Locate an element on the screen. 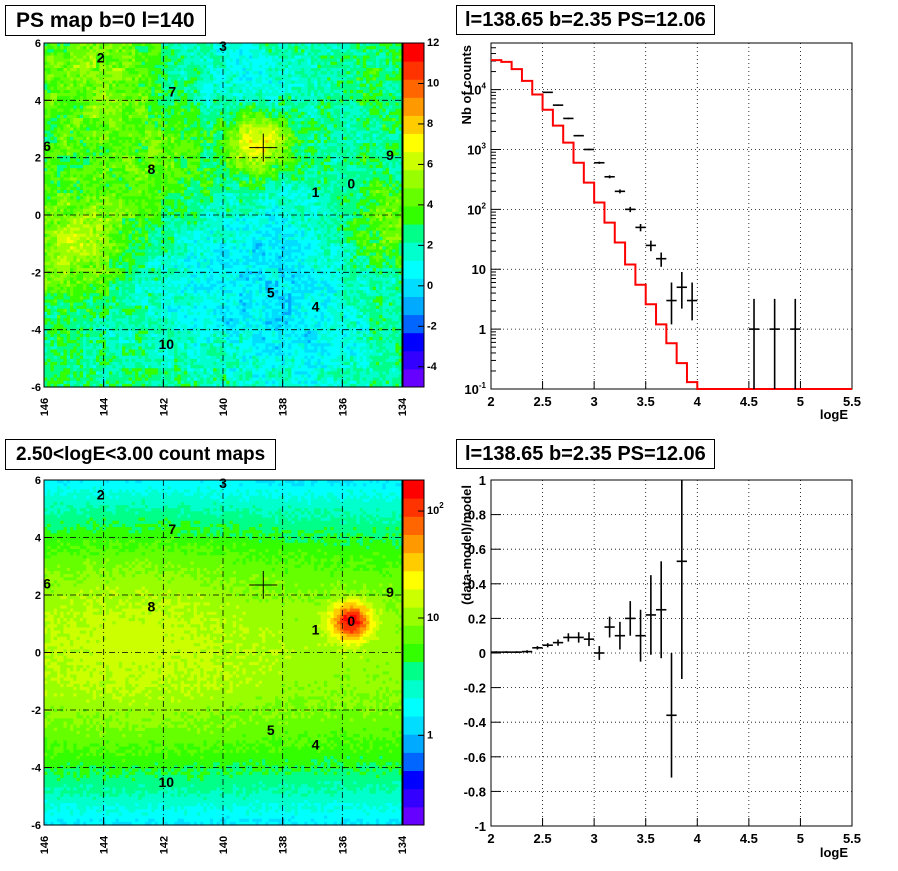 Image resolution: width=898 pixels, height=871 pixels. colorbar-tick-label: 12 is located at coordinates (433, 43).